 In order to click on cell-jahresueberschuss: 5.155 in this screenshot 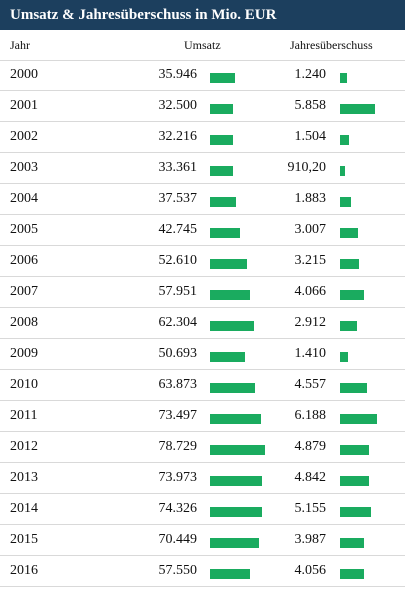, I will do `click(310, 508)`.